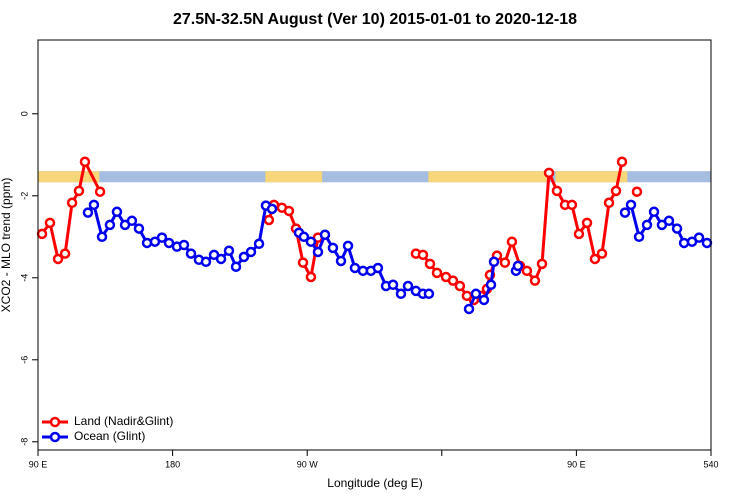 This screenshot has height=500, width=750. Describe the element at coordinates (38, 464) in the screenshot. I see `x-tick-label: 90 E` at that location.